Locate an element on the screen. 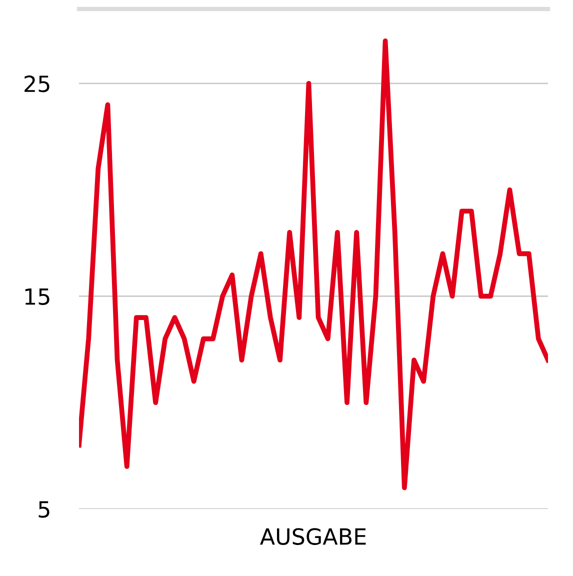 This screenshot has height=576, width=573. y-tick-label: 25 is located at coordinates (37, 83).